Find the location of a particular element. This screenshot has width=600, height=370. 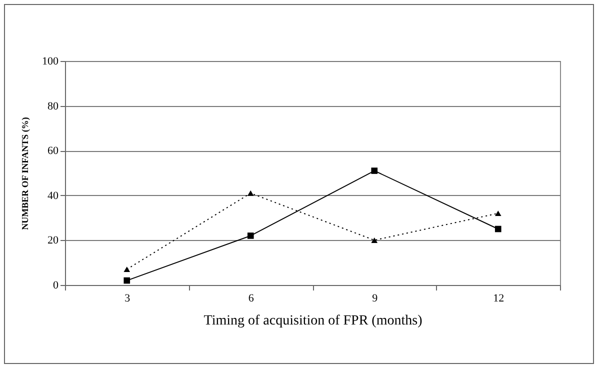

y-tick-label: 80 is located at coordinates (53, 106).